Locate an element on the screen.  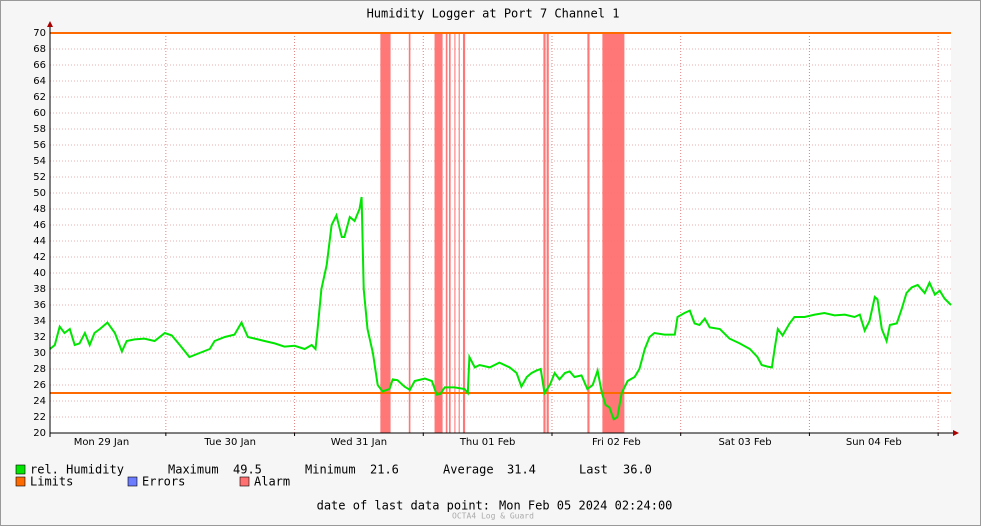
last-point-label: date of last data point: is located at coordinates (403, 506).